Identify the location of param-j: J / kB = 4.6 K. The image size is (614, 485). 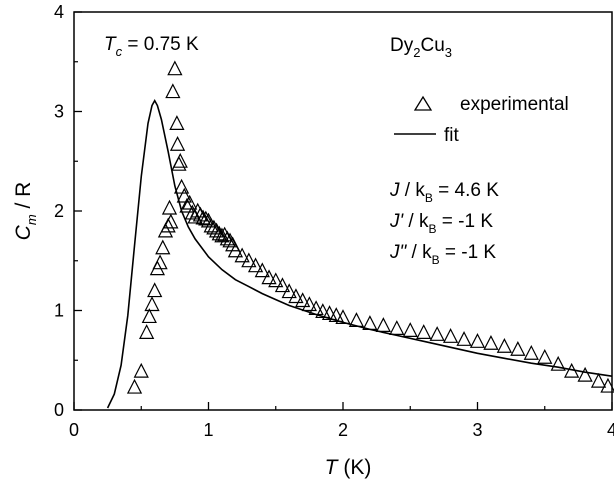
(444, 192).